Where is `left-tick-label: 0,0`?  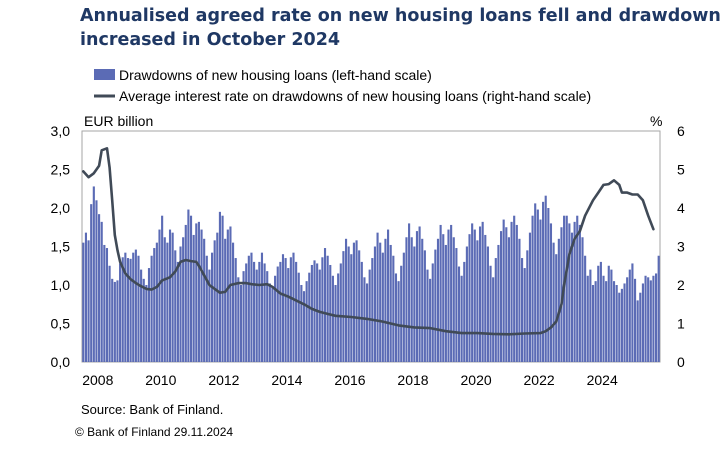 left-tick-label: 0,0 is located at coordinates (61, 362).